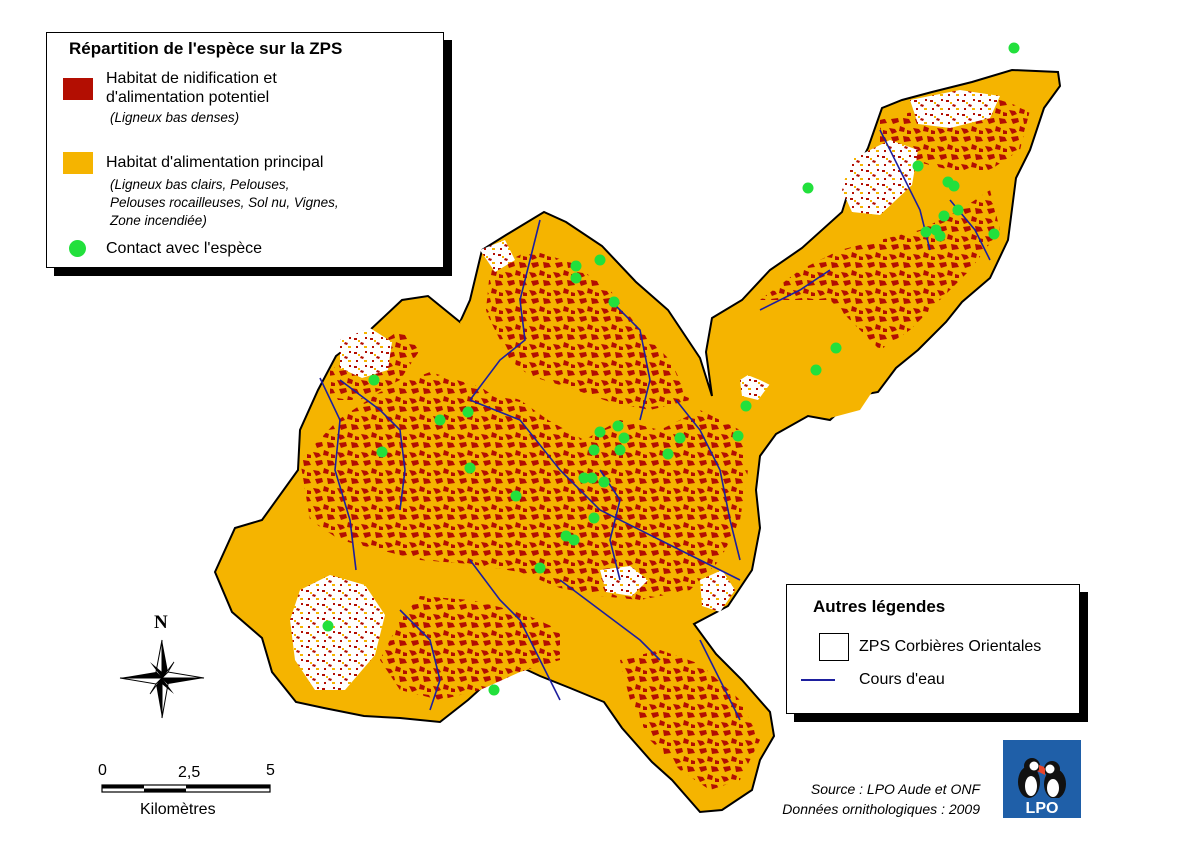  I want to click on scale-unit: Kilomètres, so click(178, 809).